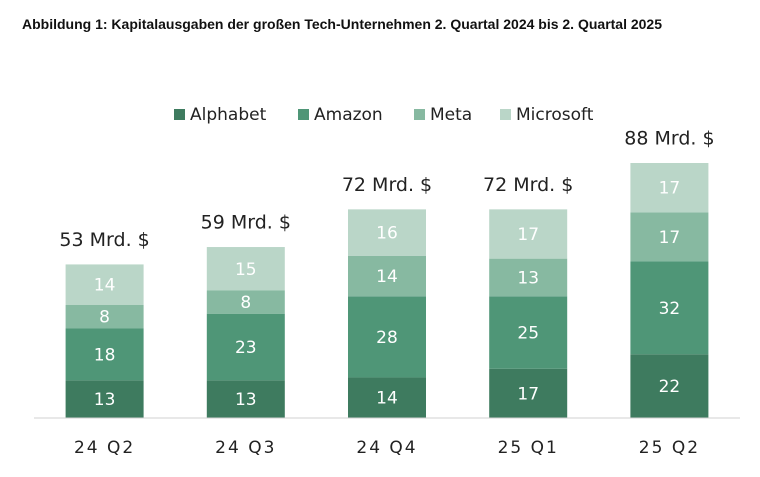  I want to click on legend-label: Microsoft, so click(555, 115).